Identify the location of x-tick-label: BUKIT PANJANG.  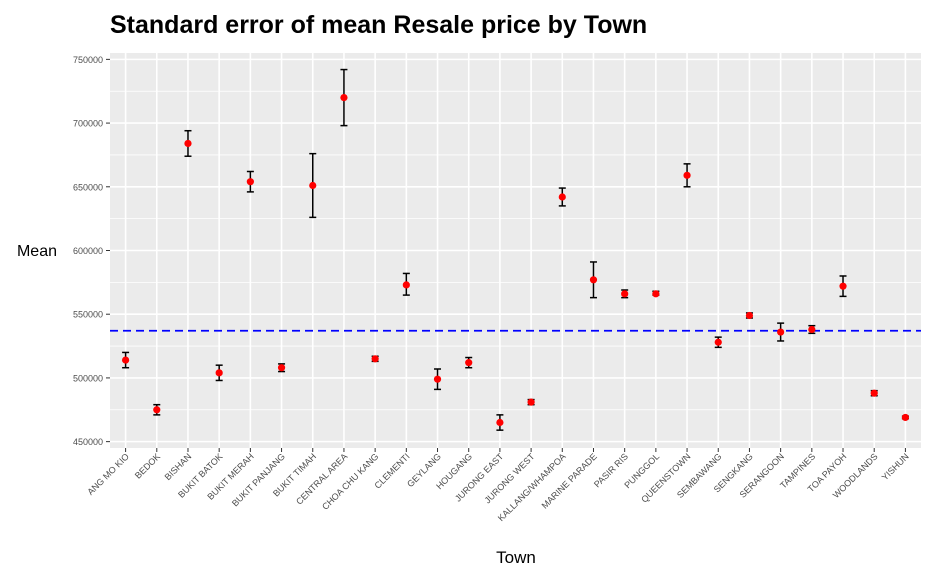
(258, 479).